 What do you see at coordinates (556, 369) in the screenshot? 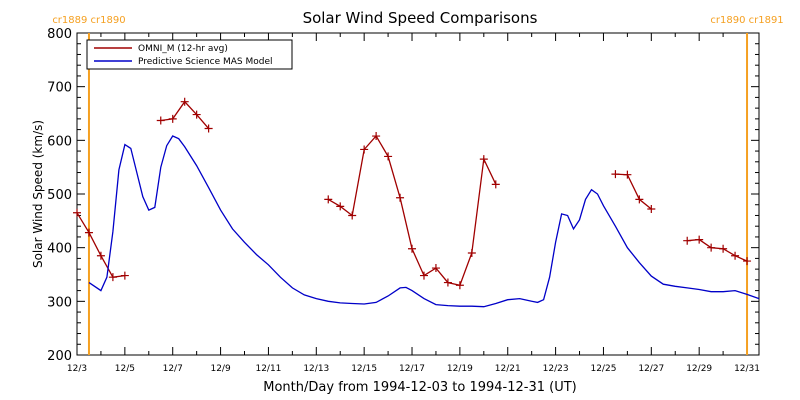
I see `x-tick-label: 12/23` at bounding box center [556, 369].